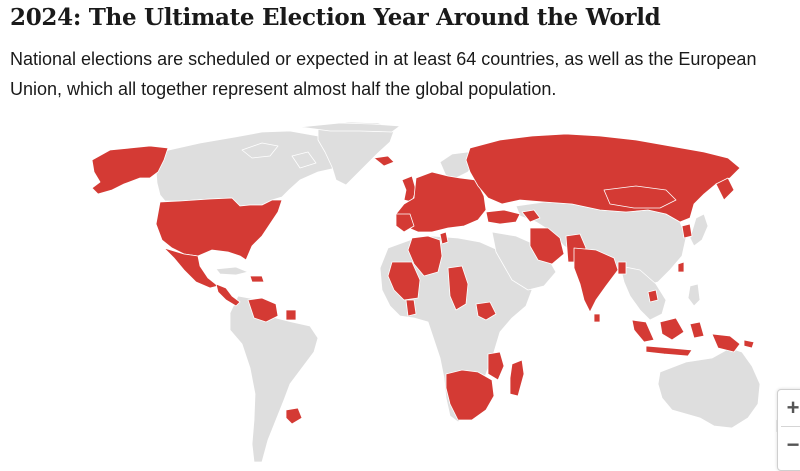 The image size is (800, 471). What do you see at coordinates (263, 310) in the screenshot?
I see `region-venezuela` at bounding box center [263, 310].